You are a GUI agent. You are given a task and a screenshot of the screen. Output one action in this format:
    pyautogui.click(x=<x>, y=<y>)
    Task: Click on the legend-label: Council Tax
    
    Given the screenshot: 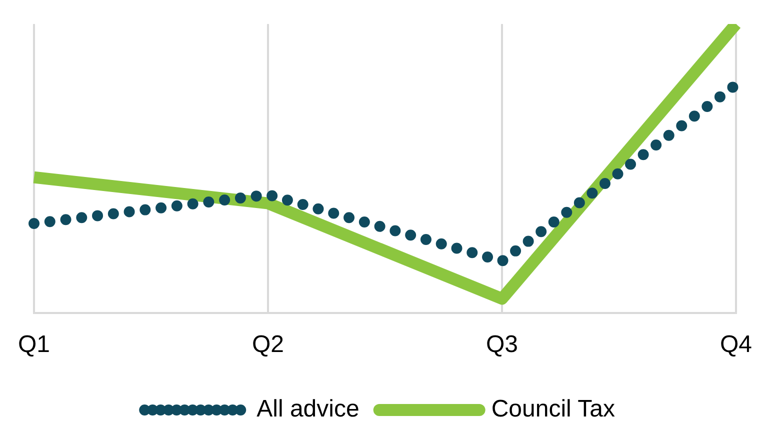 What is the action you would take?
    pyautogui.click(x=553, y=409)
    